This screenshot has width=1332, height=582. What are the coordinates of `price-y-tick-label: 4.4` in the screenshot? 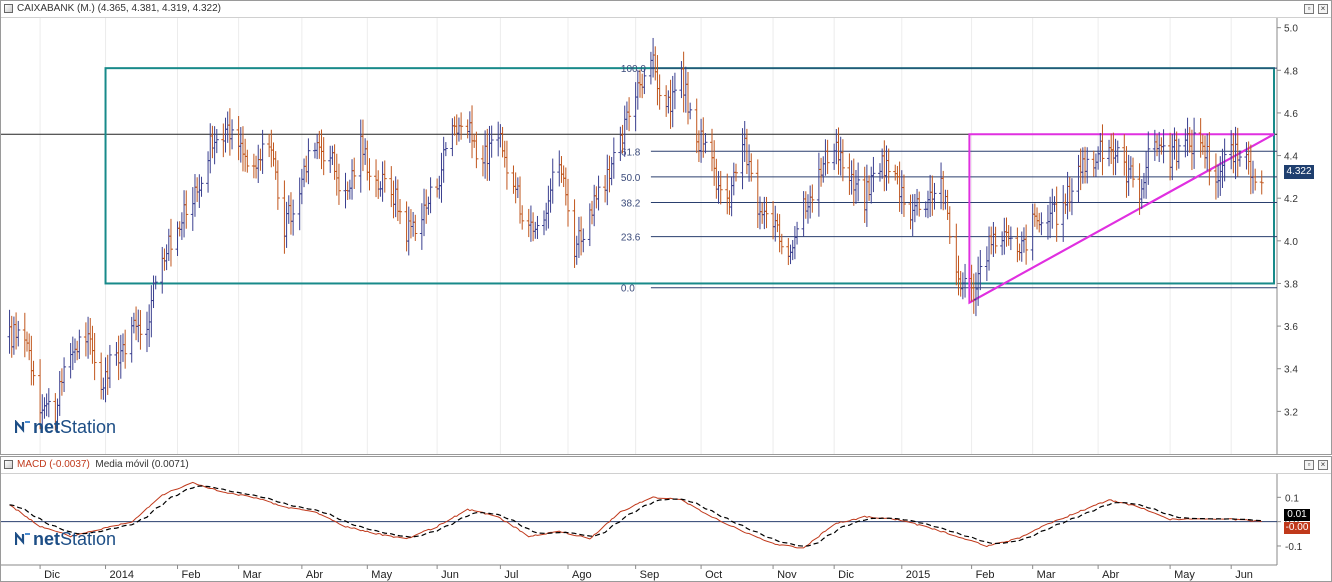 It's located at (1291, 157).